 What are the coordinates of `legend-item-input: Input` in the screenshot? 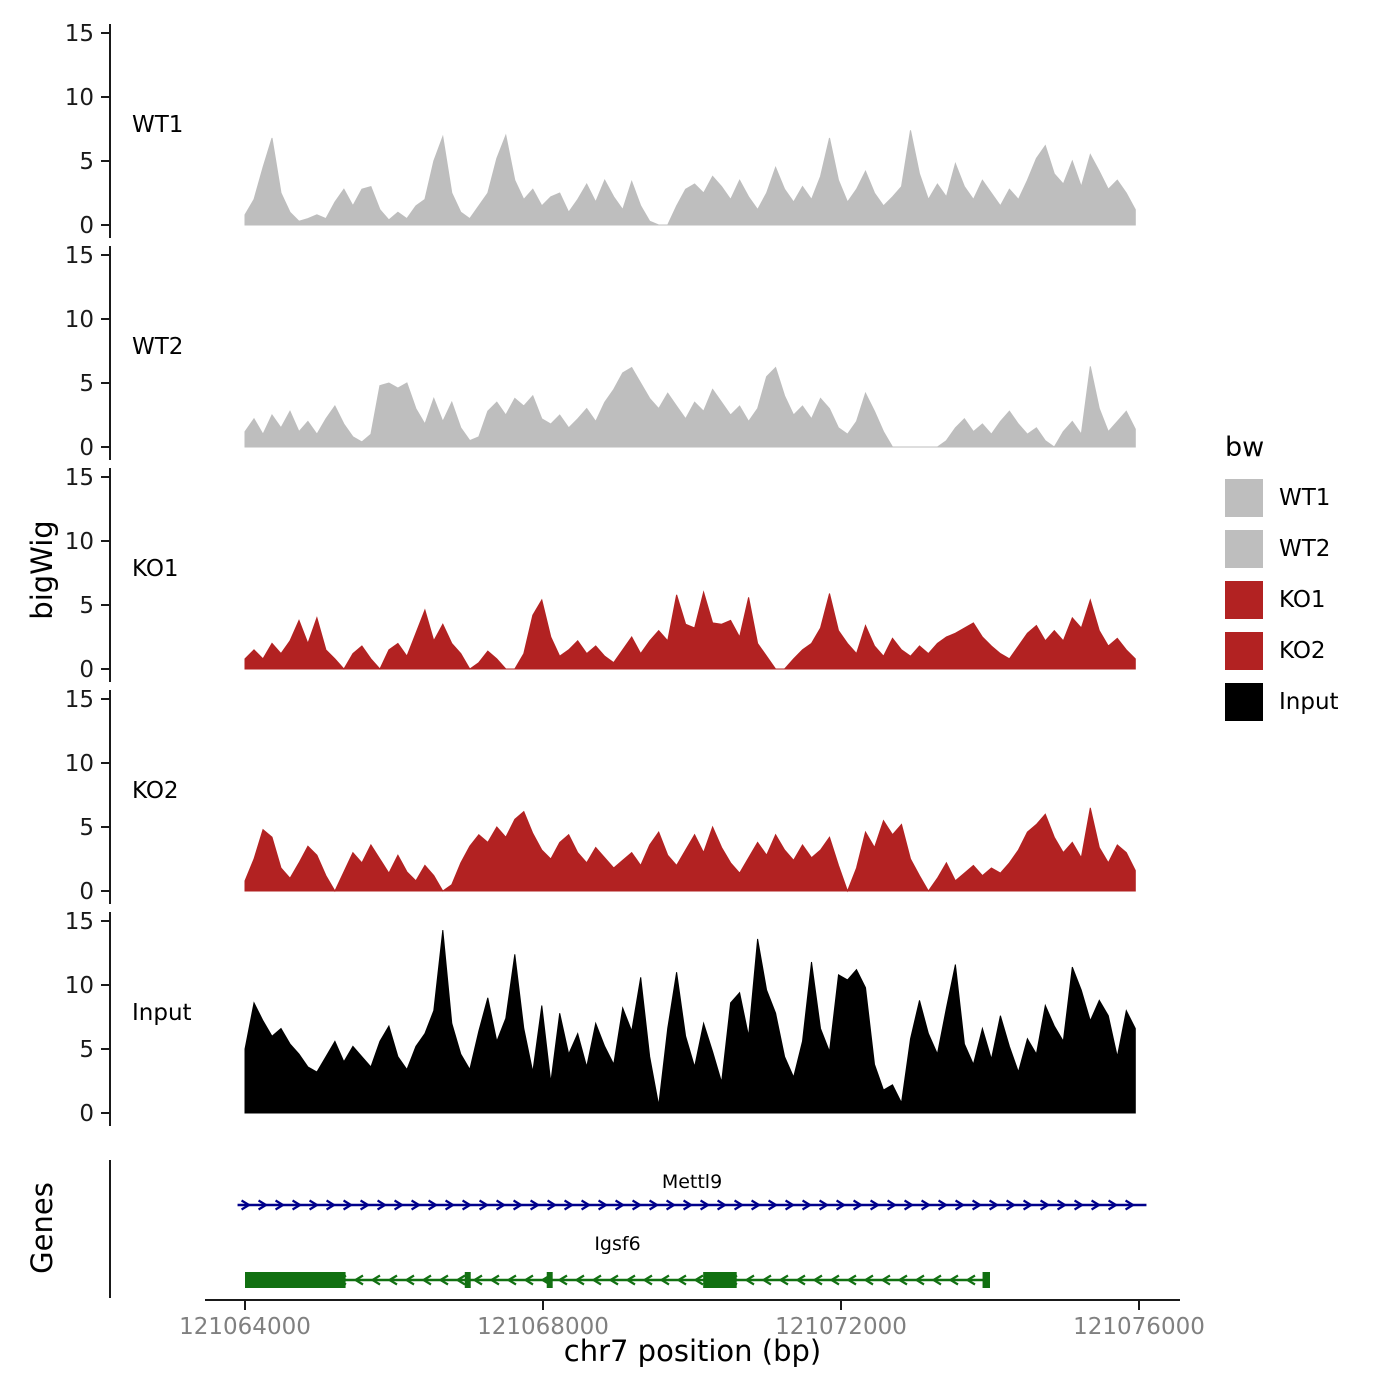 It's located at (1282, 702).